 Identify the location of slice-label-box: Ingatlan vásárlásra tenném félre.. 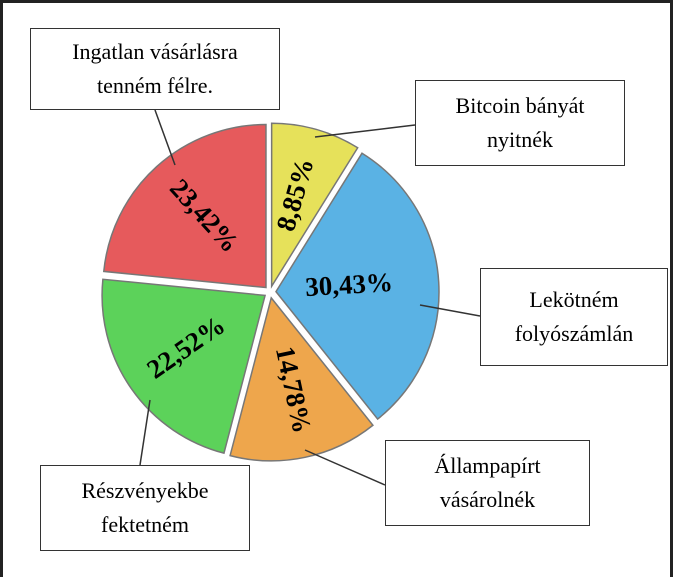
(155, 69).